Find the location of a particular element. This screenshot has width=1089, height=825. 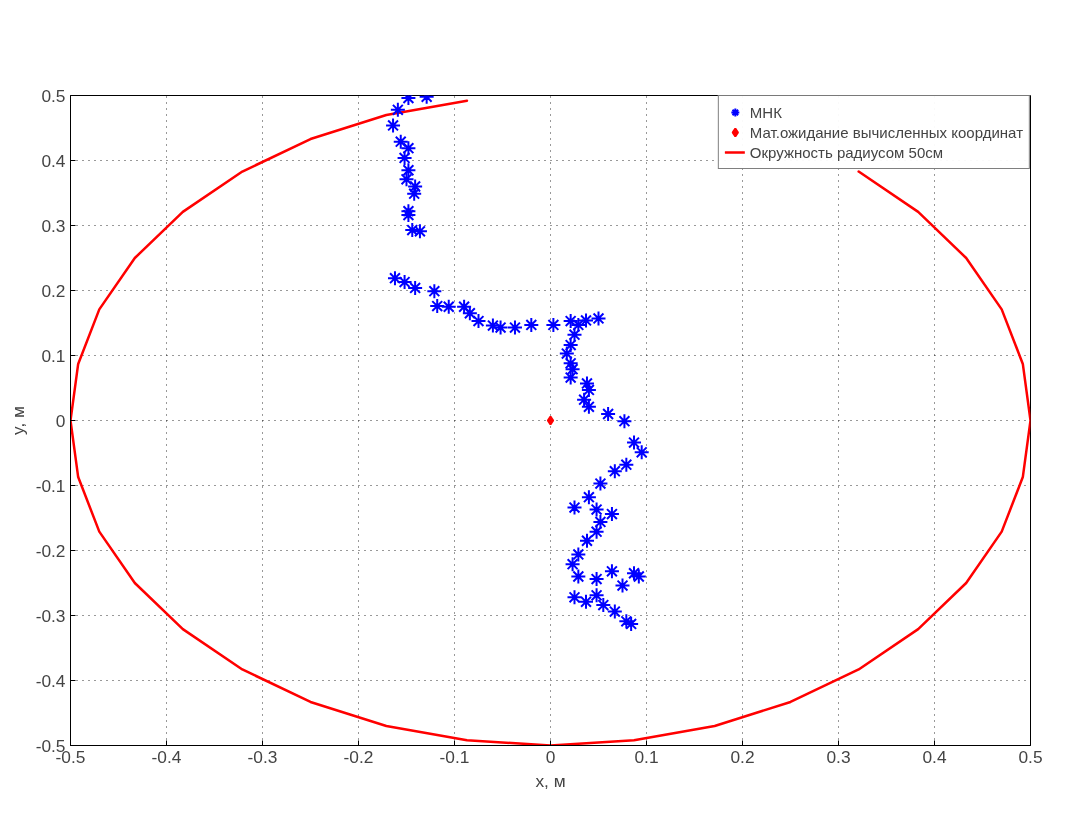

y-axis-title: y, м is located at coordinates (17, 420).